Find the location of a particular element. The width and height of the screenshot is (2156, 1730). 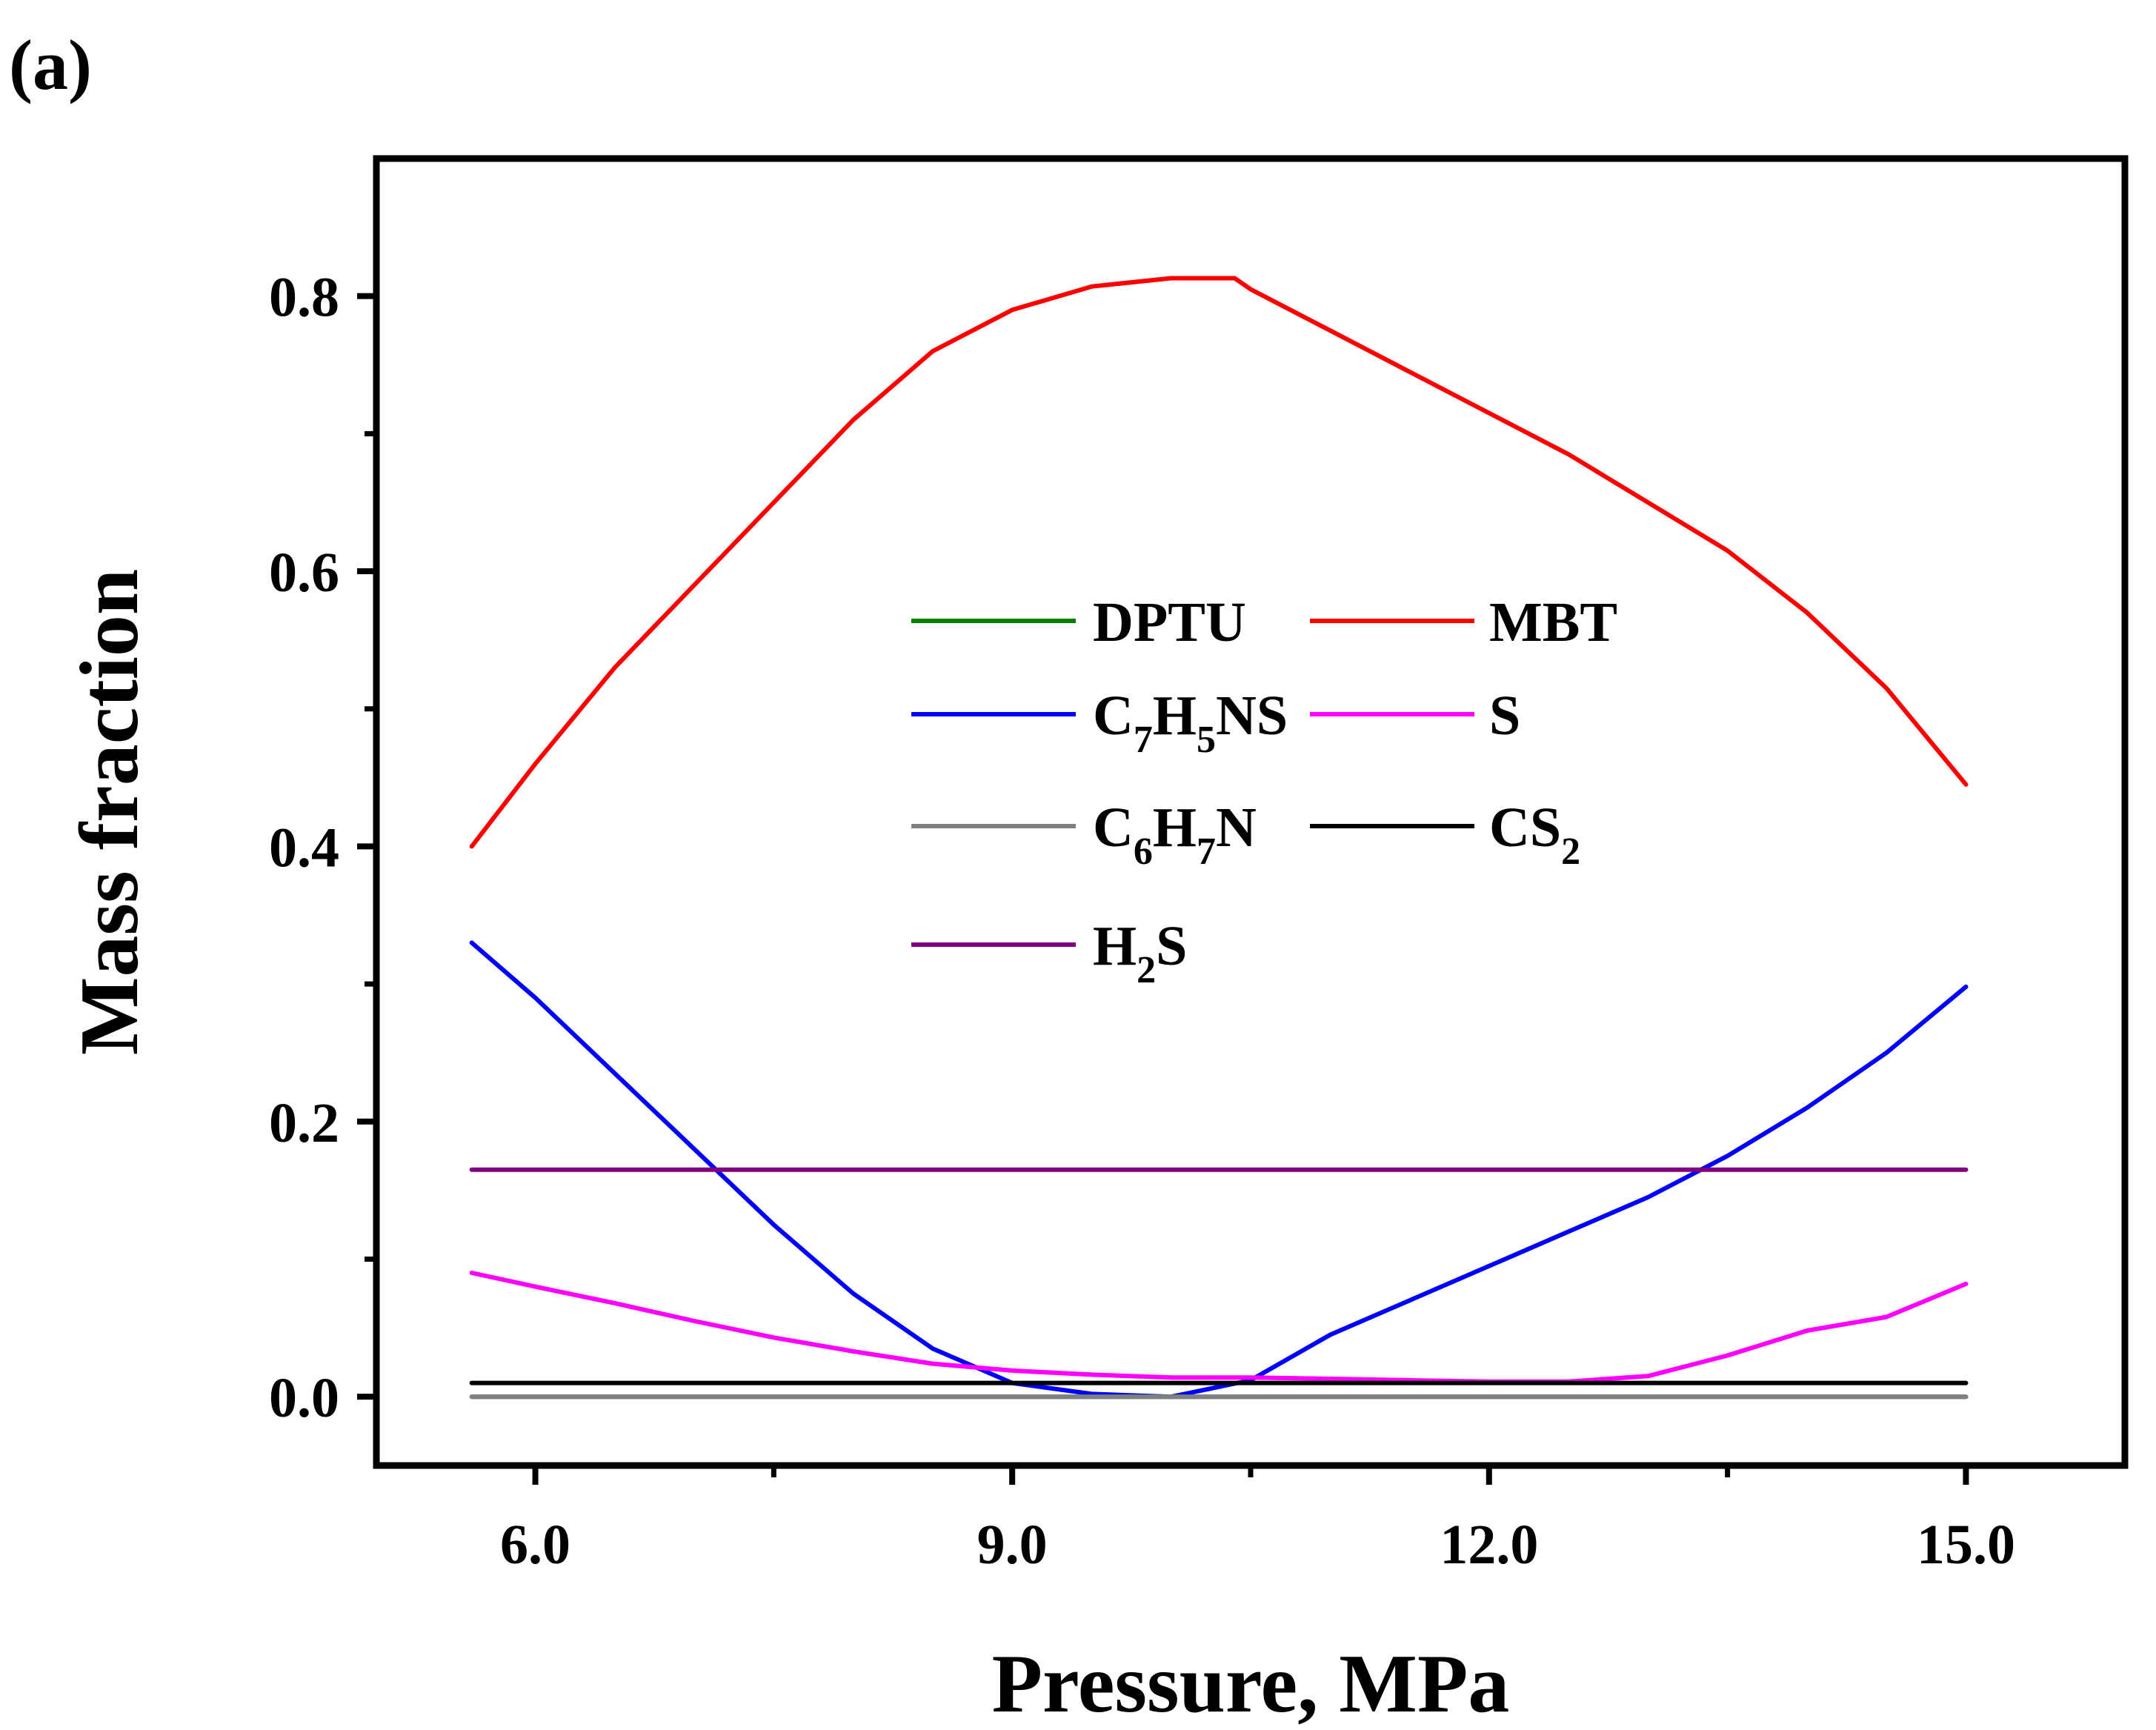

legend-label-c7h5ns: C7H5NS is located at coordinates (1190, 723).